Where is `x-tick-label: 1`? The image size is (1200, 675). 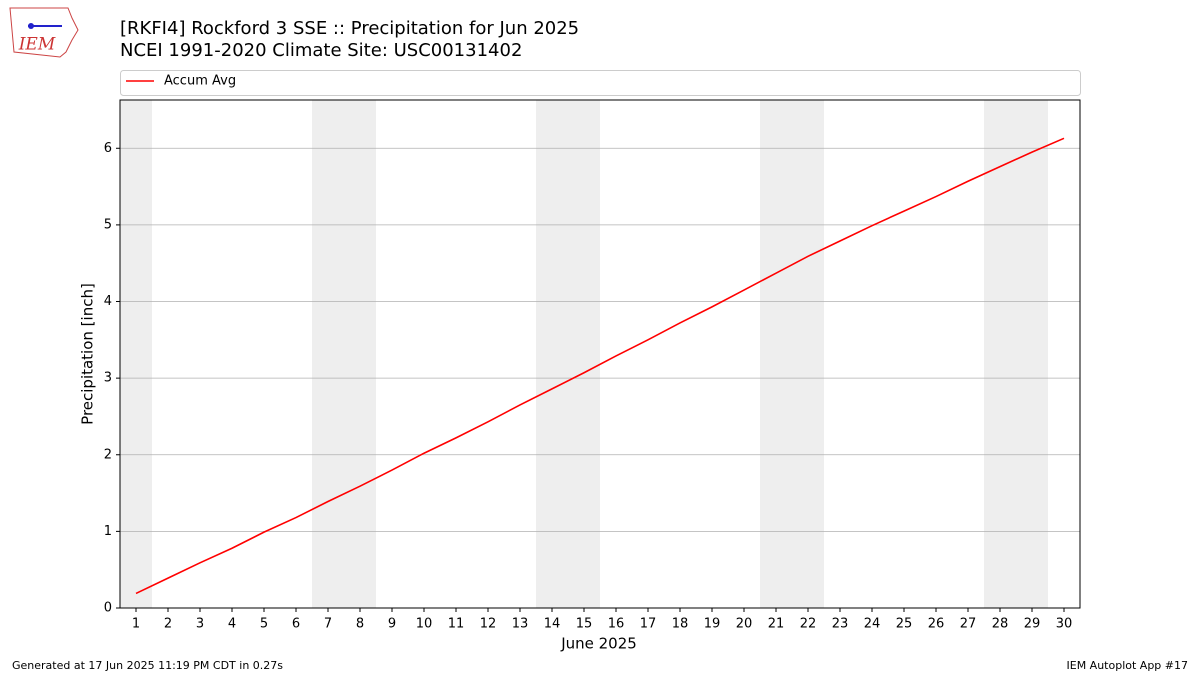
x-tick-label: 1 is located at coordinates (136, 624).